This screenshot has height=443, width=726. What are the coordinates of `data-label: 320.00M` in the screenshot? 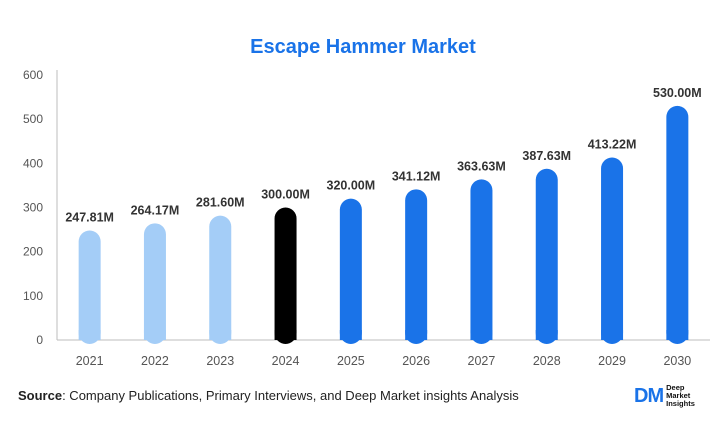 It's located at (351, 186).